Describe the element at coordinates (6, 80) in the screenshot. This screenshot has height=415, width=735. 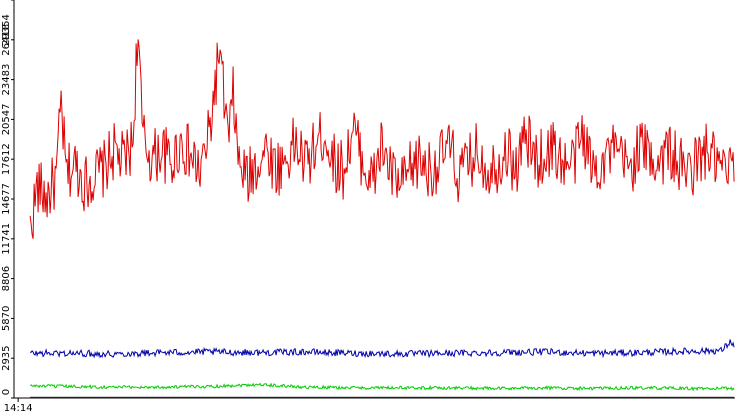
I see `y-tick-label: 23483` at that location.